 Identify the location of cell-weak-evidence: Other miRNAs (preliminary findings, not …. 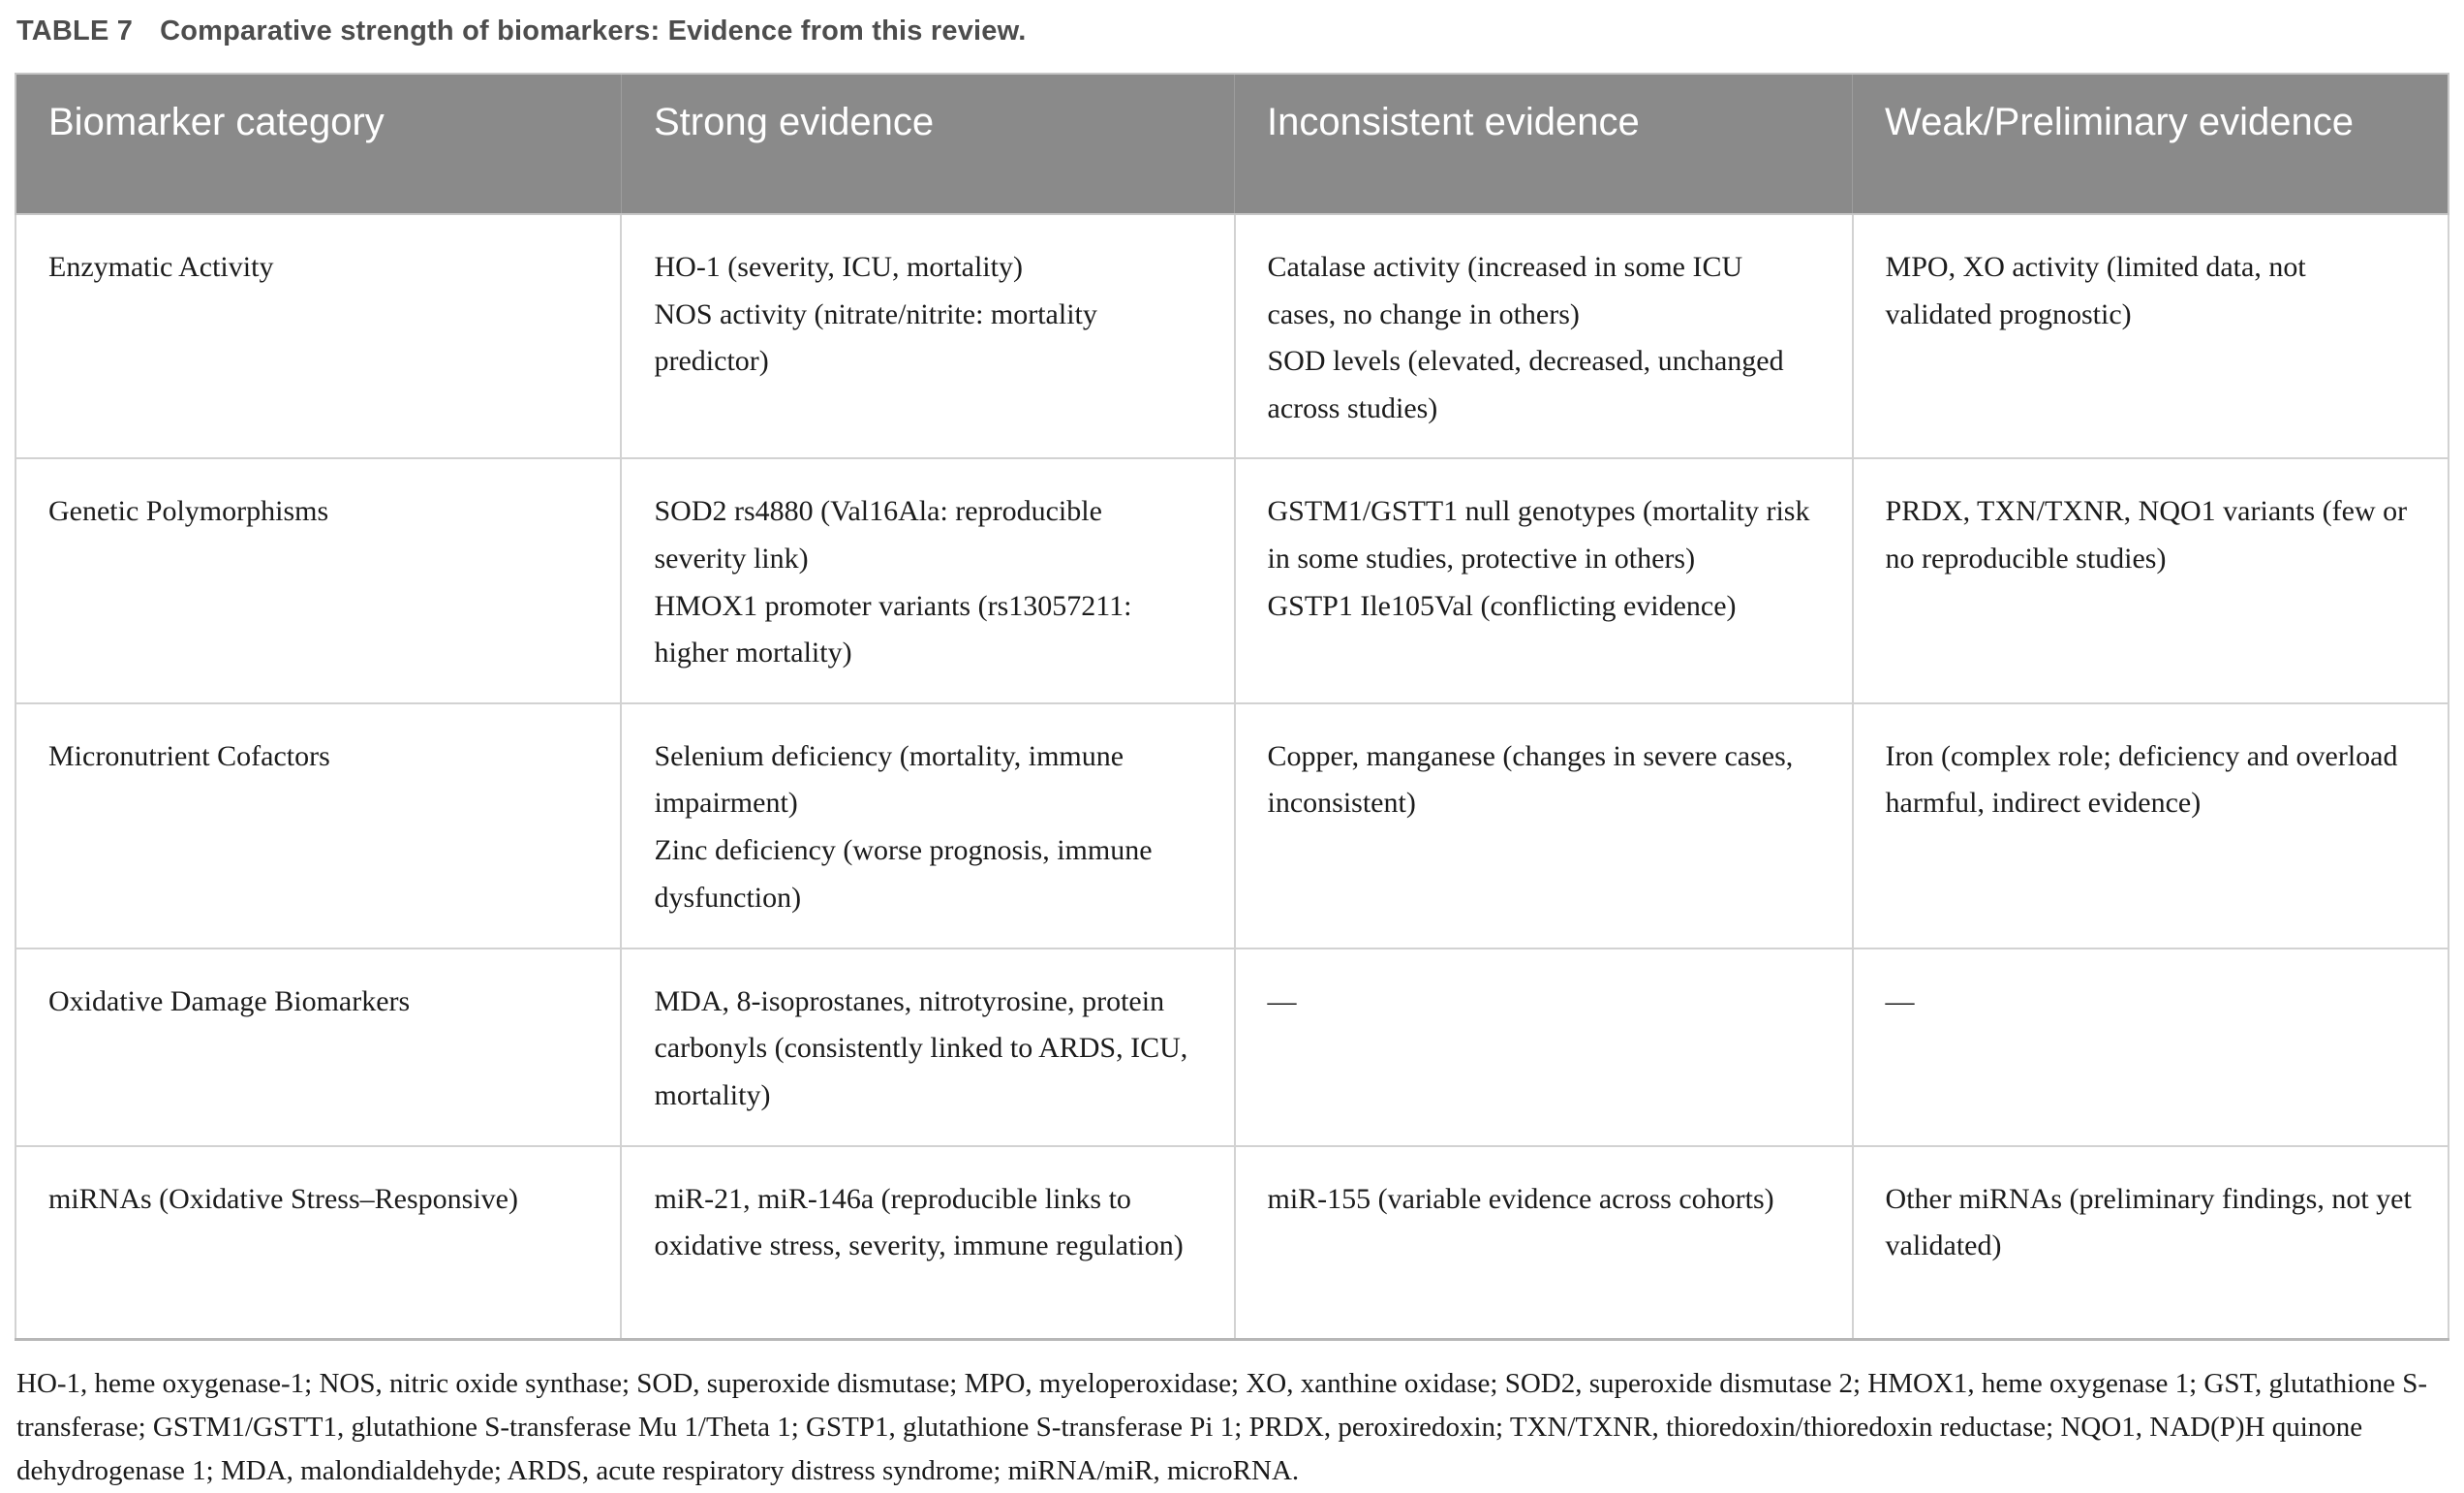
(2151, 1242).